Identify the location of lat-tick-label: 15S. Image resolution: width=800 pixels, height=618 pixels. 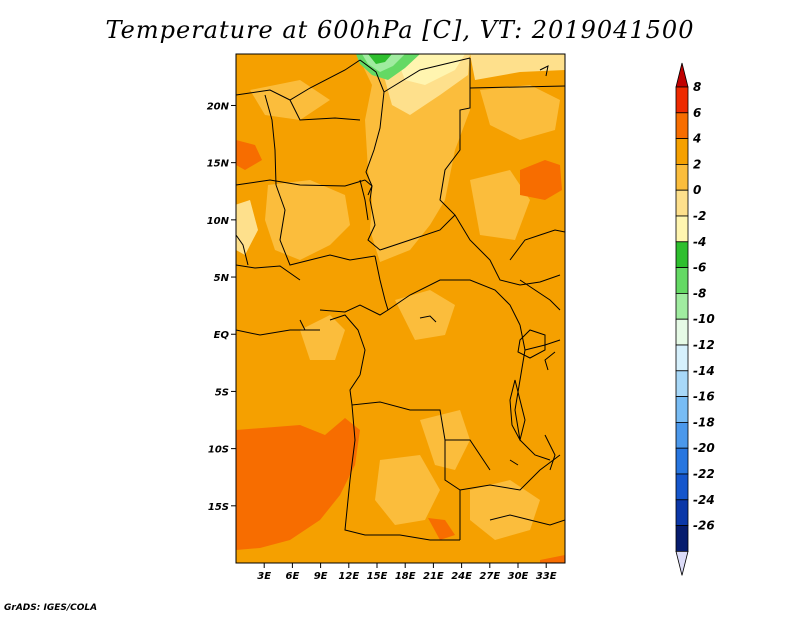
(218, 507).